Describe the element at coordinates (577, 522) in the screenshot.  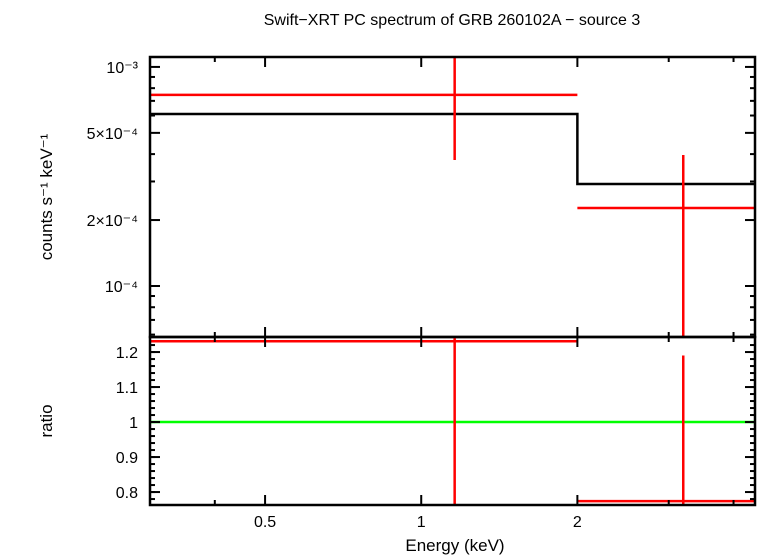
I see `x-tick-label: 2` at that location.